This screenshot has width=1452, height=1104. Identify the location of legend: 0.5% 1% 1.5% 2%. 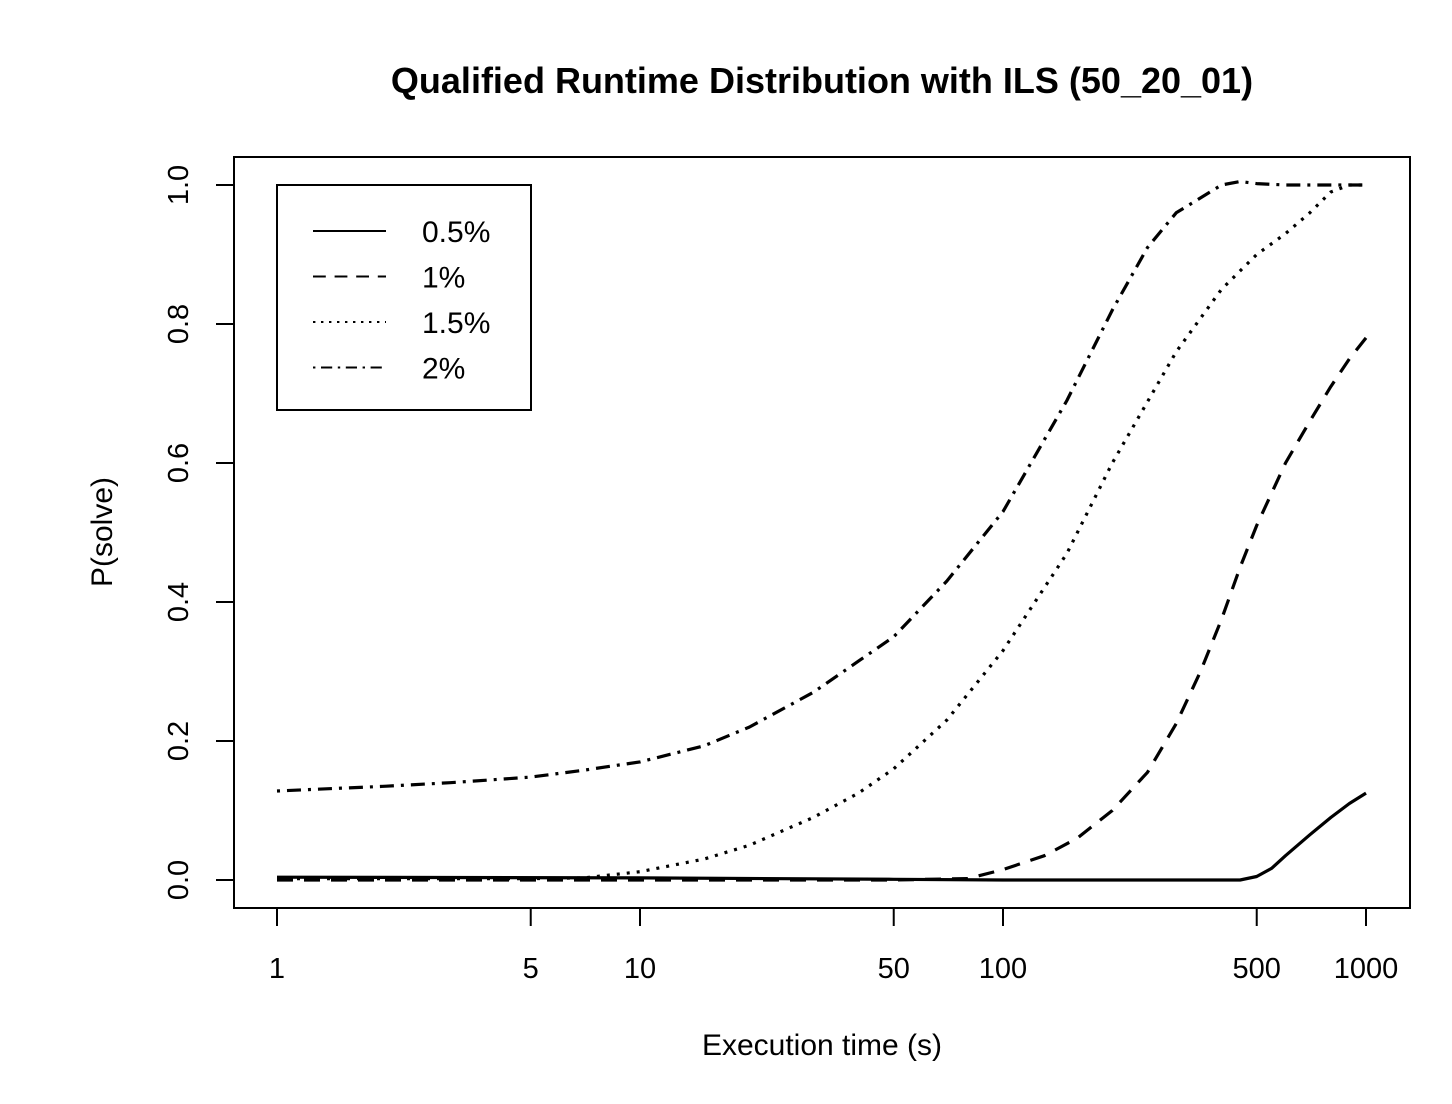
(404, 297).